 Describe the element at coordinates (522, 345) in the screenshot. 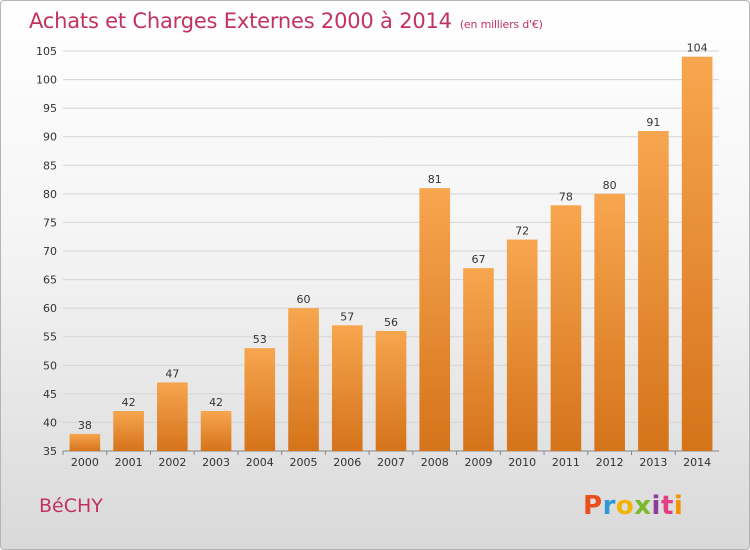

I see `bar-2010` at that location.